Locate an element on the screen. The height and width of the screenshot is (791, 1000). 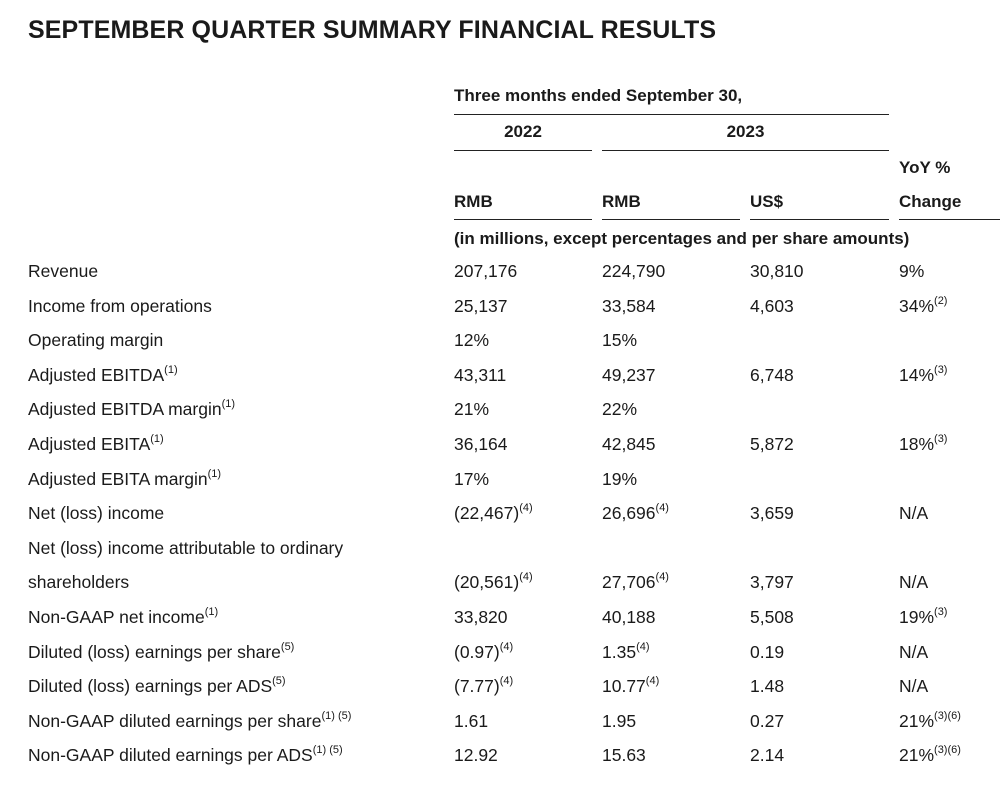
cell-2022-rmb-text: 43,311 is located at coordinates (480, 375).